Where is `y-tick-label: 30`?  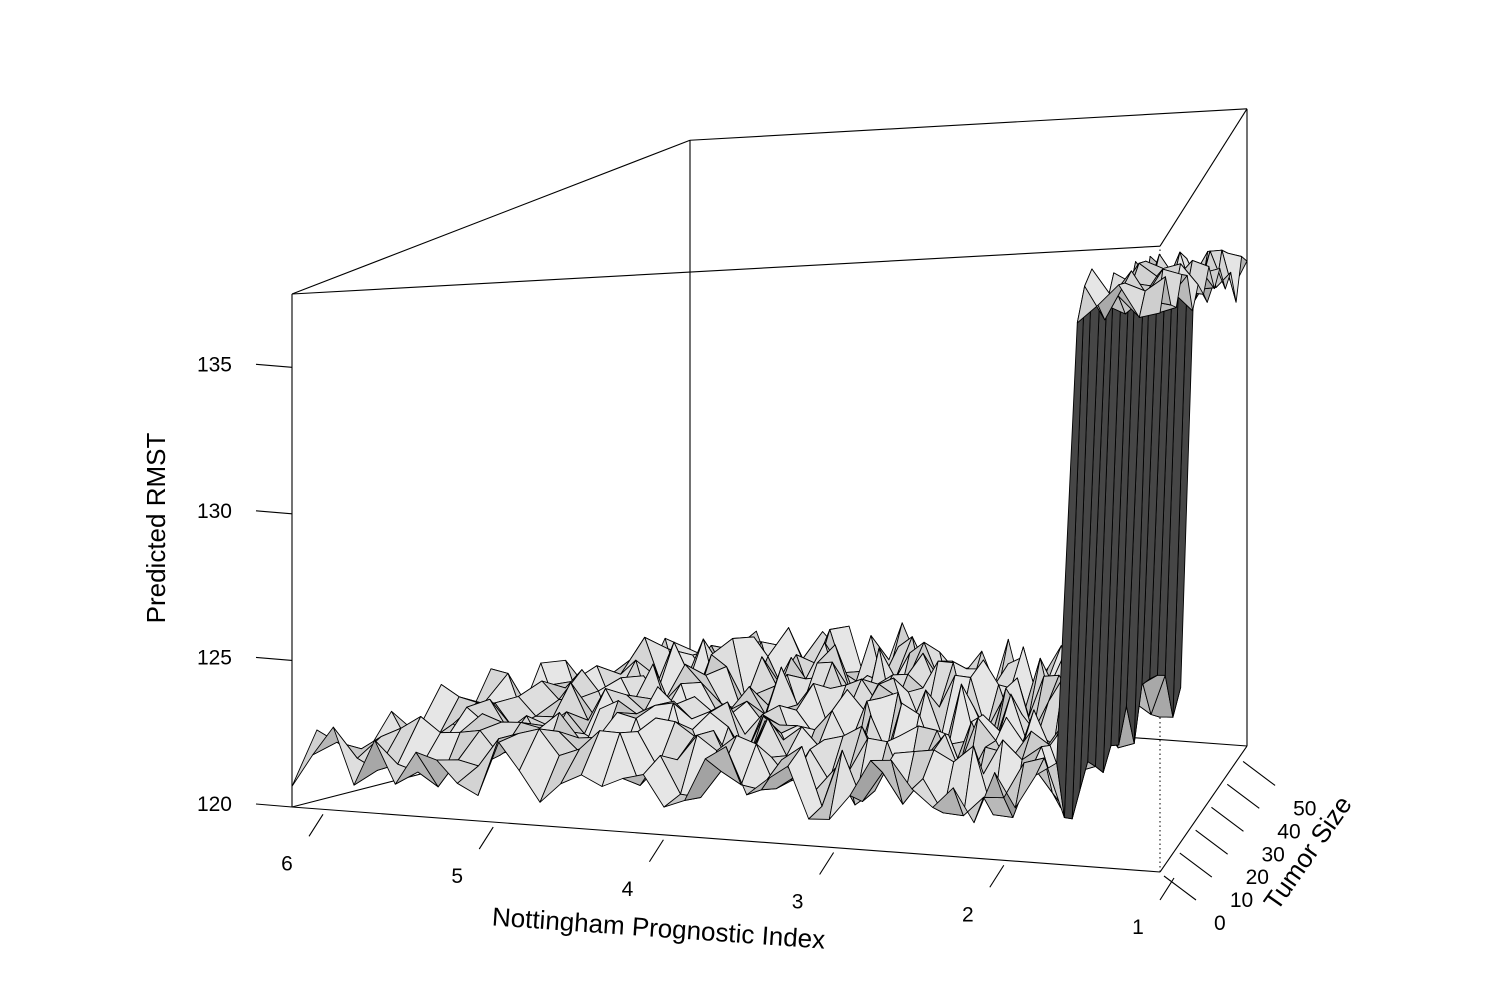 y-tick-label: 30 is located at coordinates (1272, 854).